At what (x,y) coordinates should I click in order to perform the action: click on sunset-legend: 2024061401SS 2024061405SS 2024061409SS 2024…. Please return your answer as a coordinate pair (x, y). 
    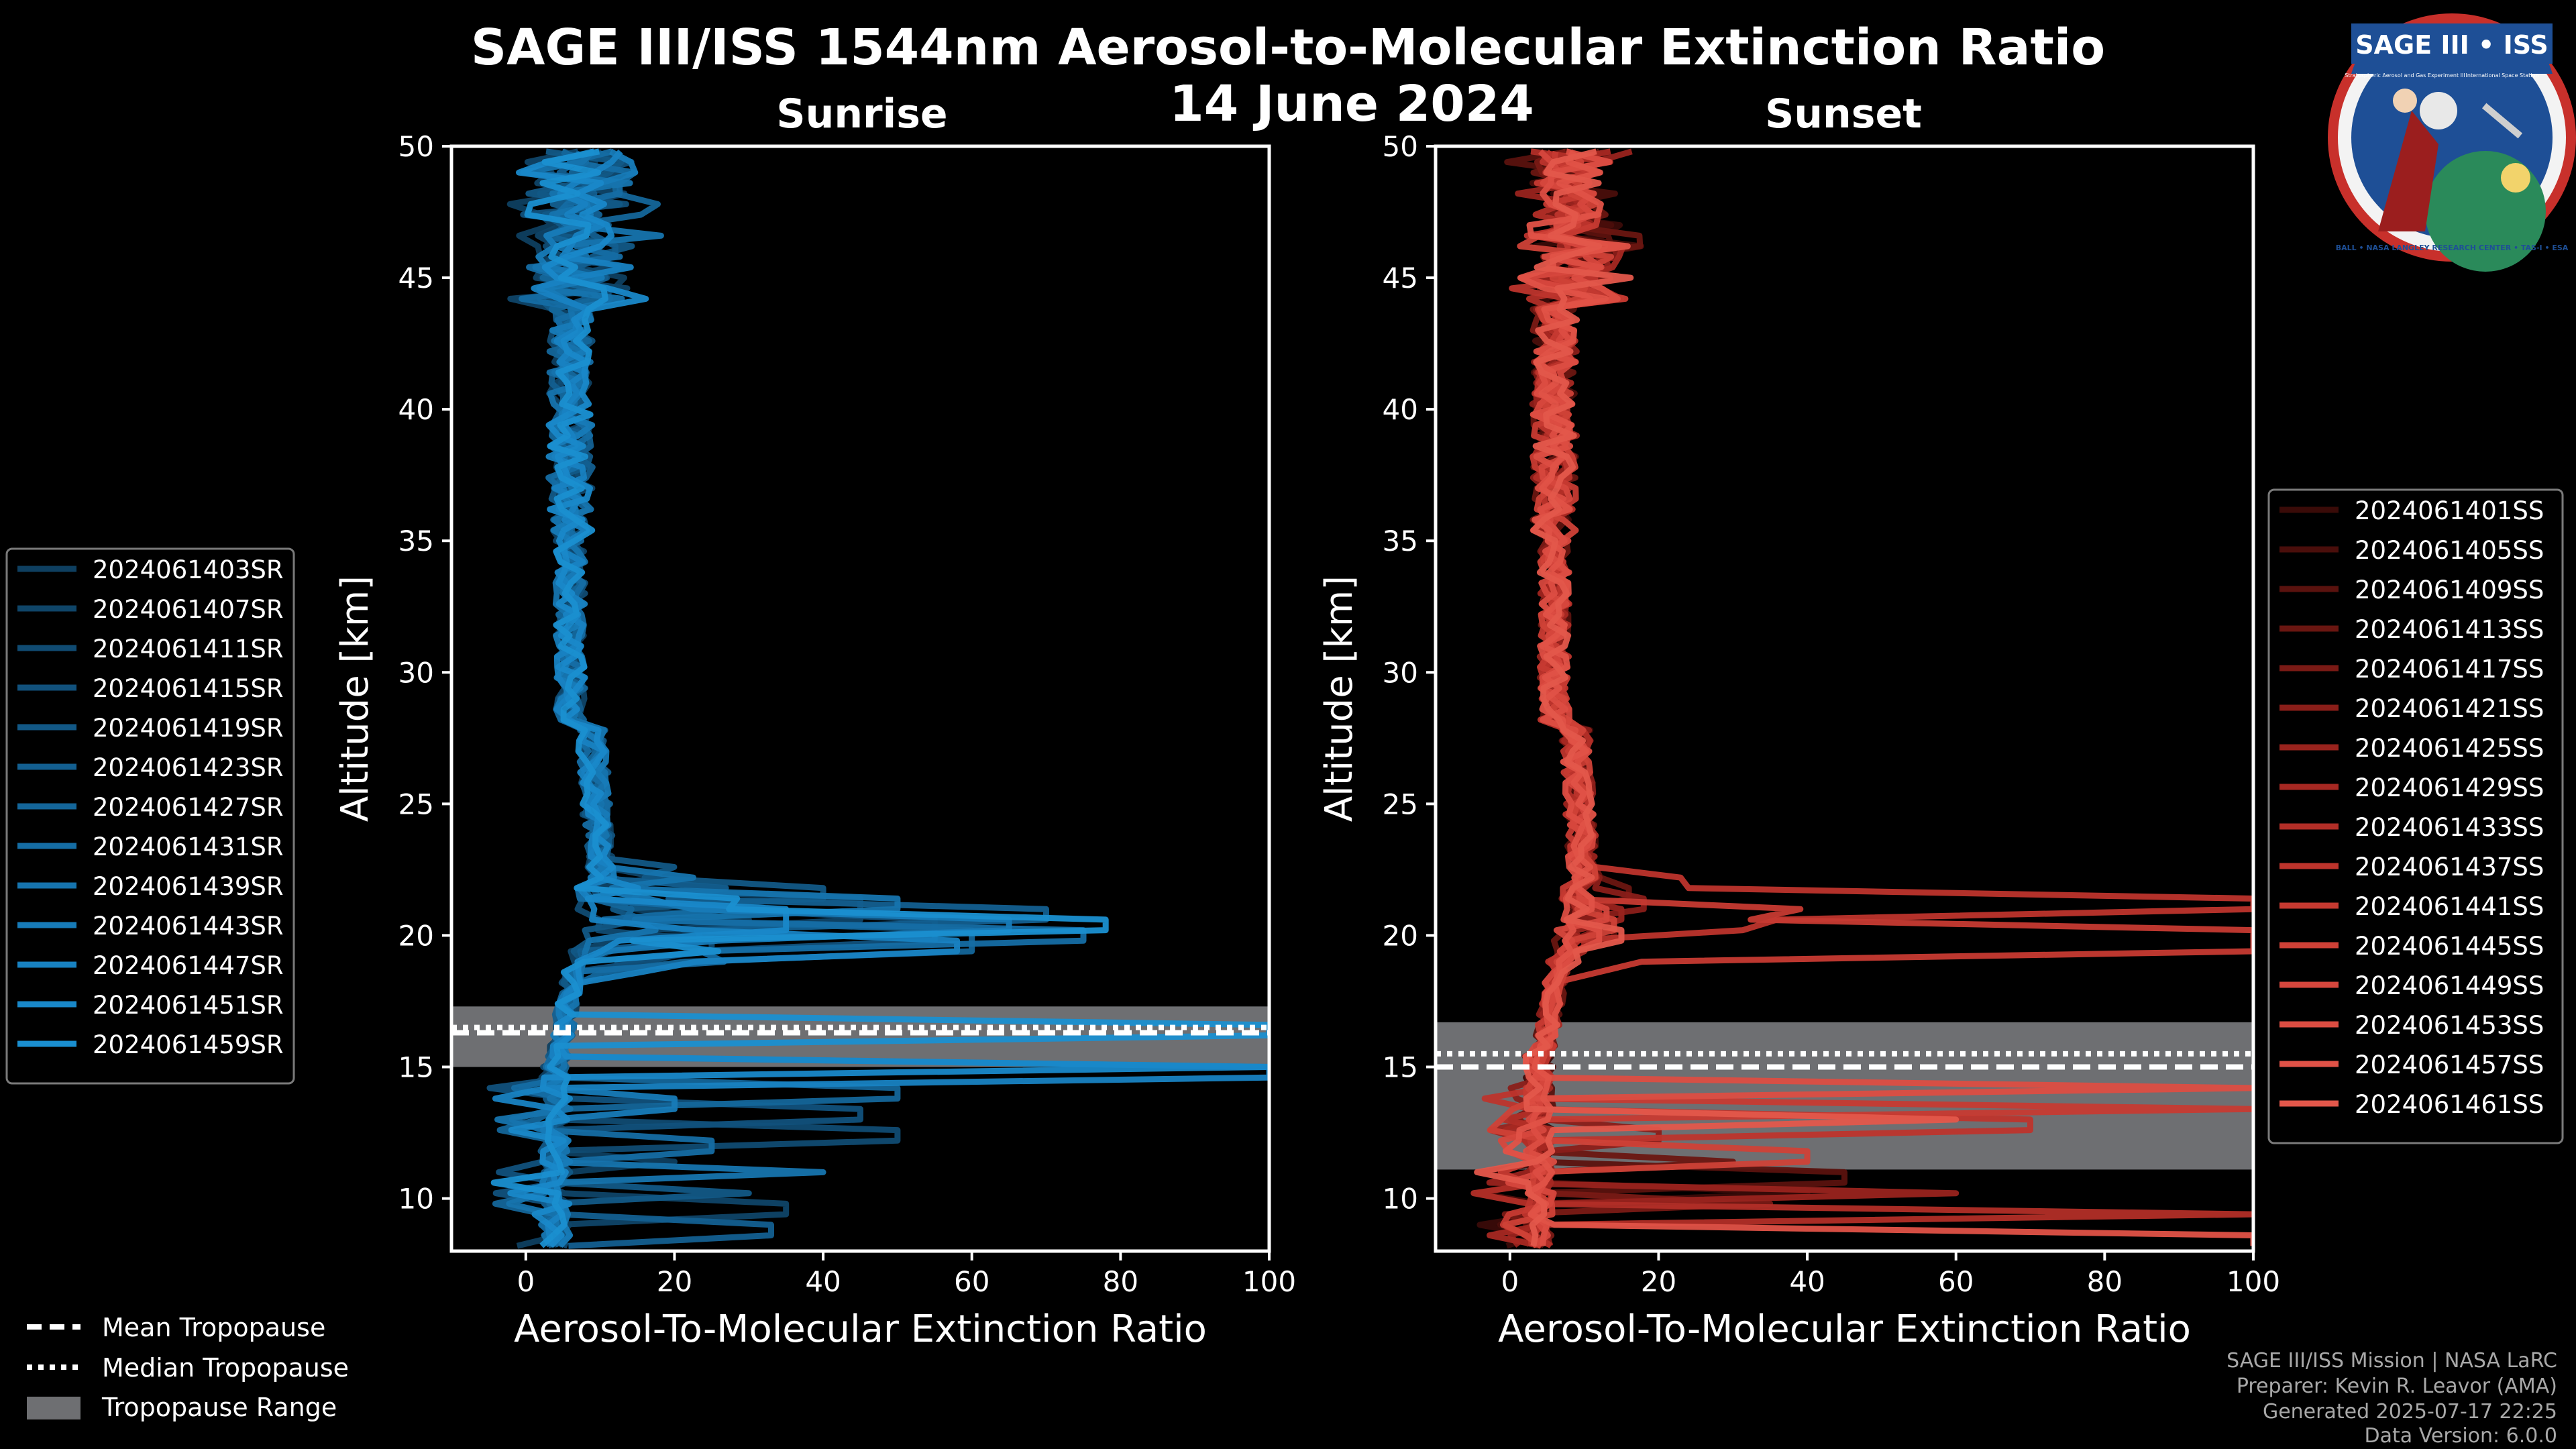
    Looking at the image, I should click on (2415, 816).